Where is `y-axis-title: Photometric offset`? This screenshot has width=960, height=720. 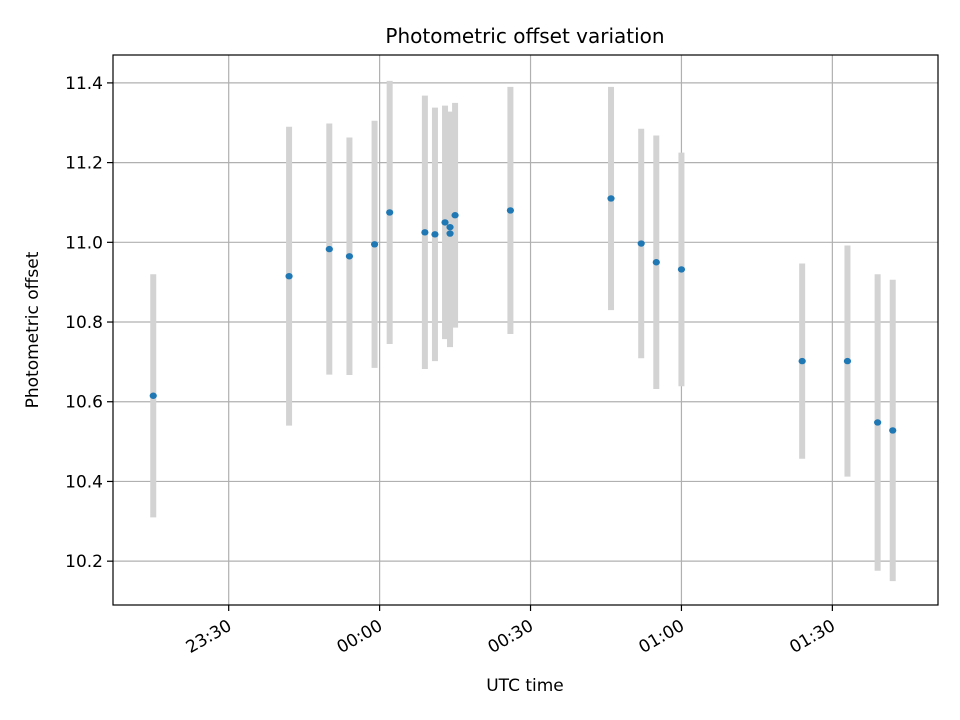 y-axis-title: Photometric offset is located at coordinates (33, 329).